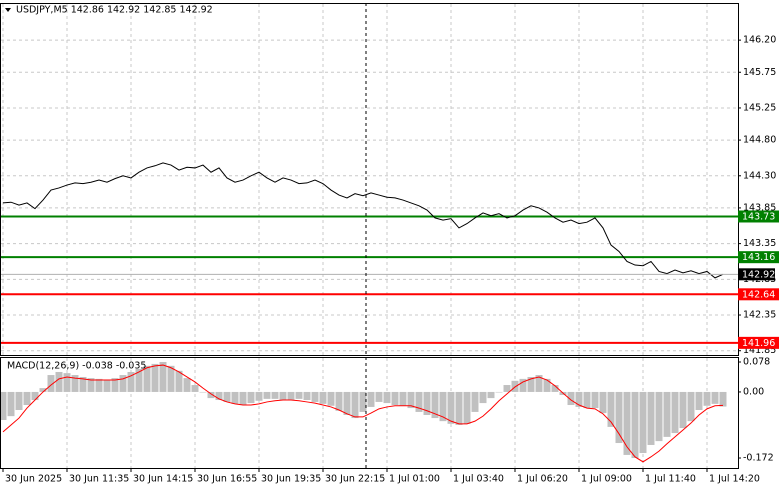 The height and width of the screenshot is (493, 781). Describe the element at coordinates (758, 458) in the screenshot. I see `y-tick-label: -0.172` at that location.